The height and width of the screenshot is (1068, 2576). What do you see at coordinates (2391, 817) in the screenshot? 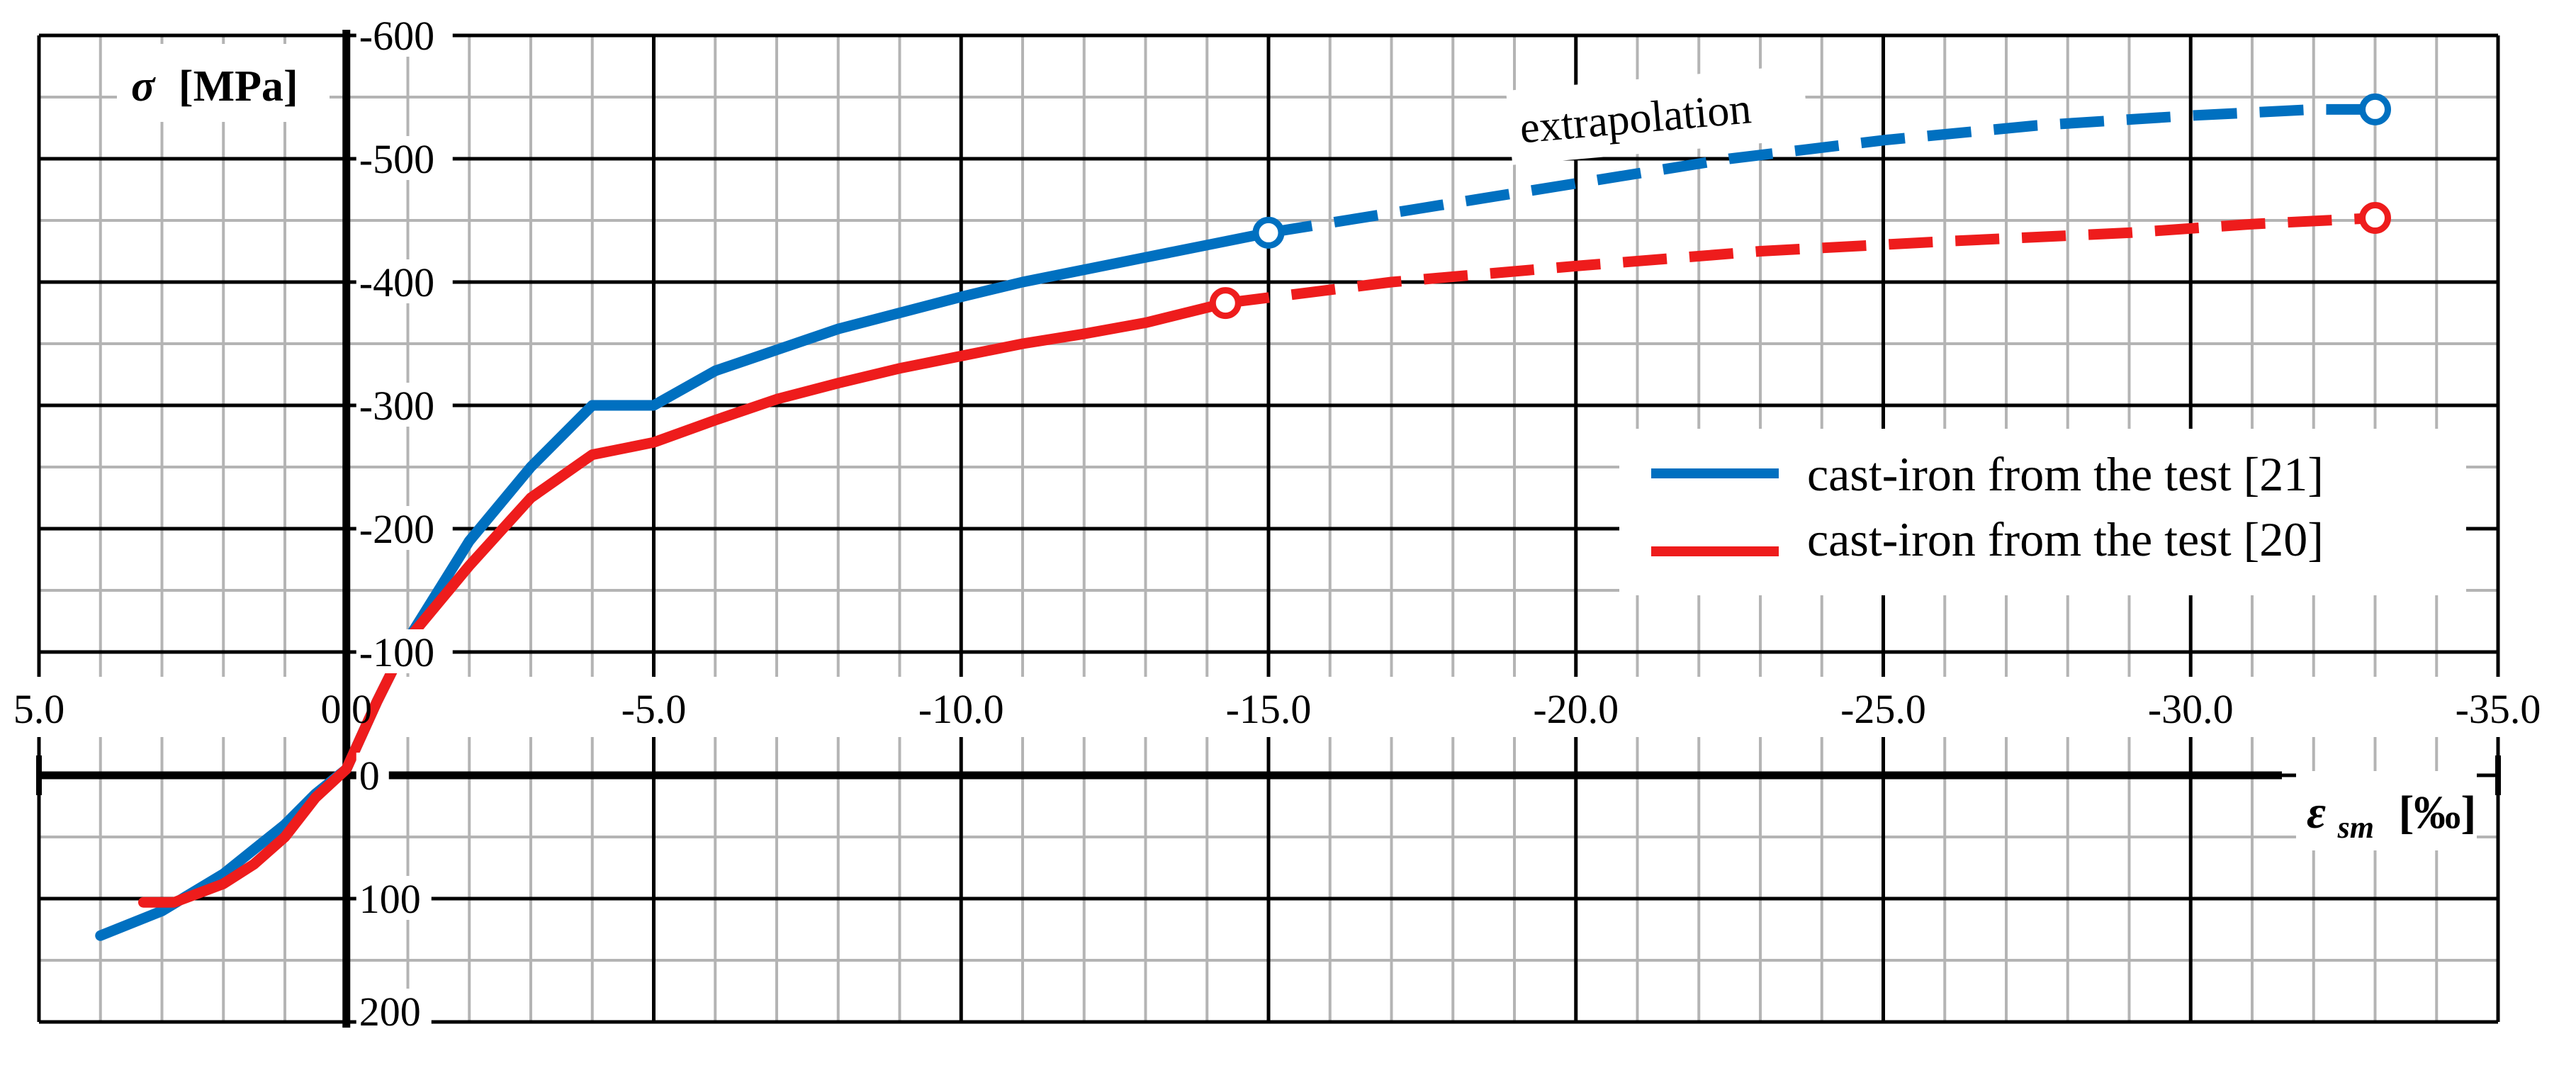
I see `x-axis-label: ε sm [‰]` at bounding box center [2391, 817].